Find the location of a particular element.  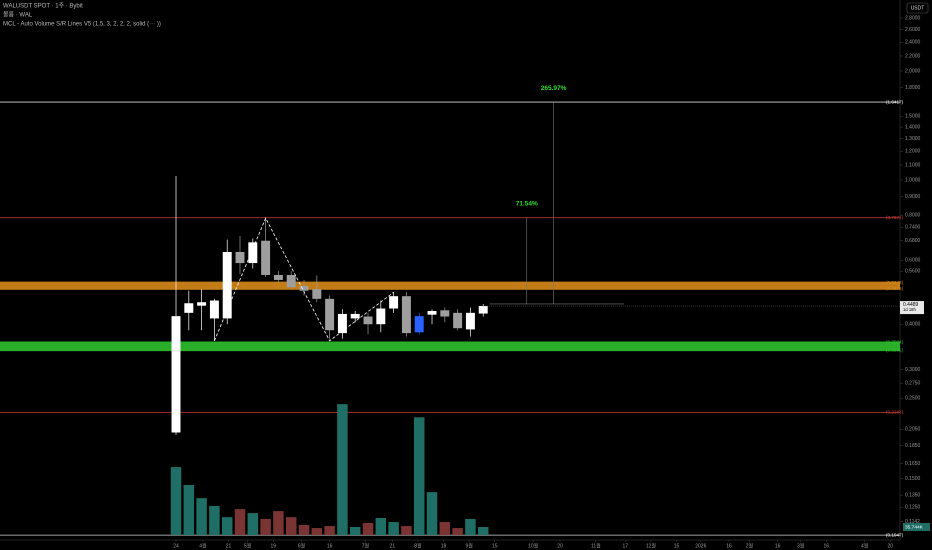

level-label: (0.1047) is located at coordinates (895, 534).